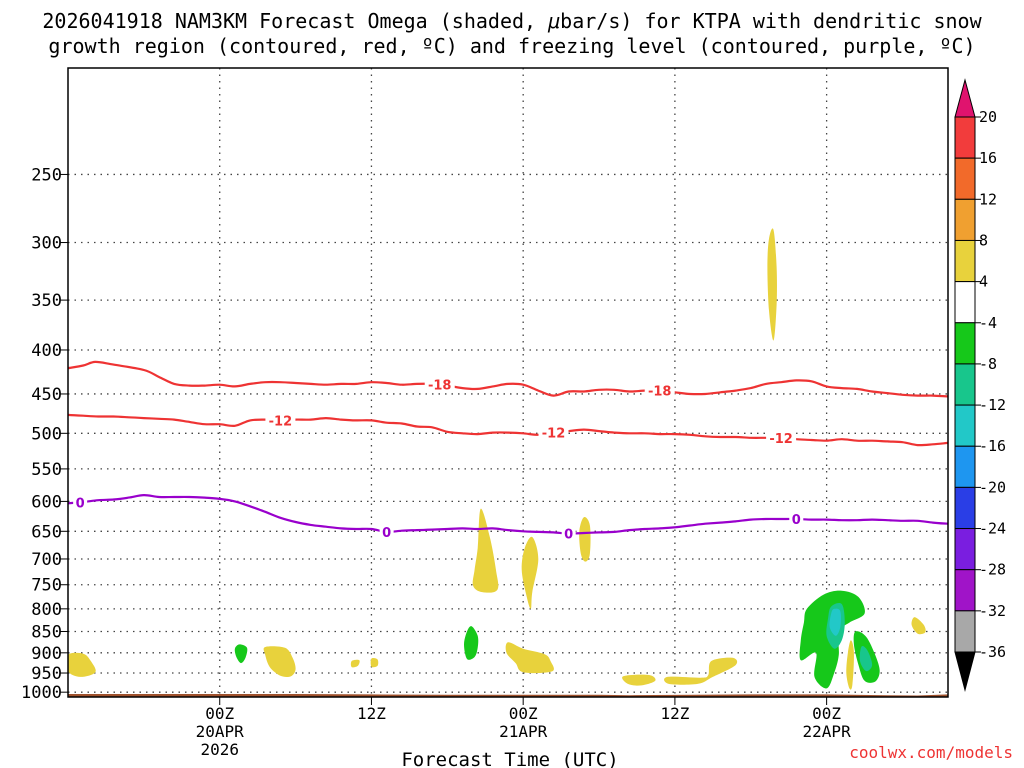  Describe the element at coordinates (980, 385) in the screenshot. I see `colorbar: 20 16 12 8 4 -4 -8 -12 -16 -20 -24 -28 -32 -36` at that location.